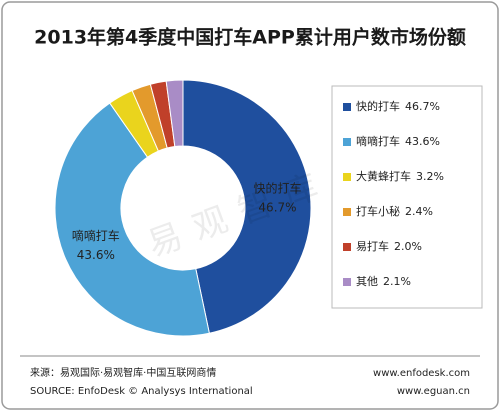 The height and width of the screenshot is (416, 500). I want to click on legend-name: 打车小秘, so click(378, 211).